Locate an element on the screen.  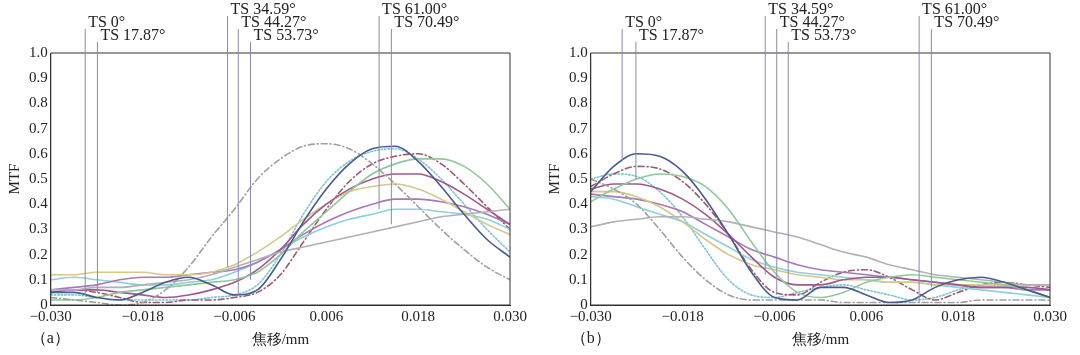
text: （b） is located at coordinates (590, 338).